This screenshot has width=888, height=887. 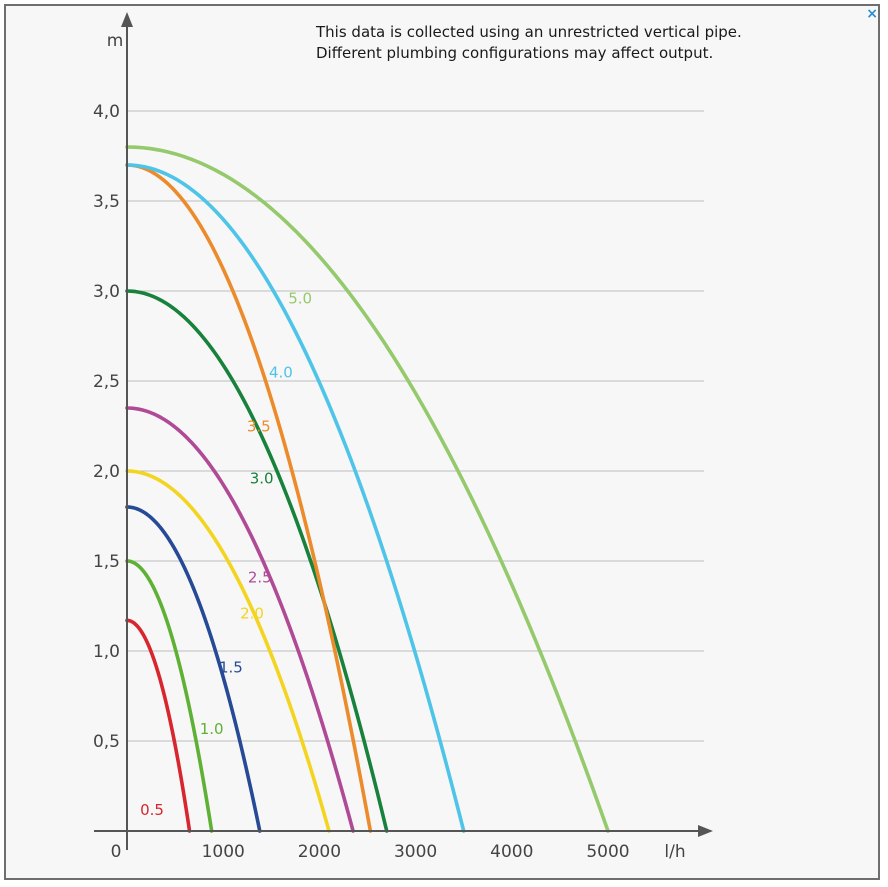 I want to click on y-tick-label: 0,5, so click(x=106, y=742).